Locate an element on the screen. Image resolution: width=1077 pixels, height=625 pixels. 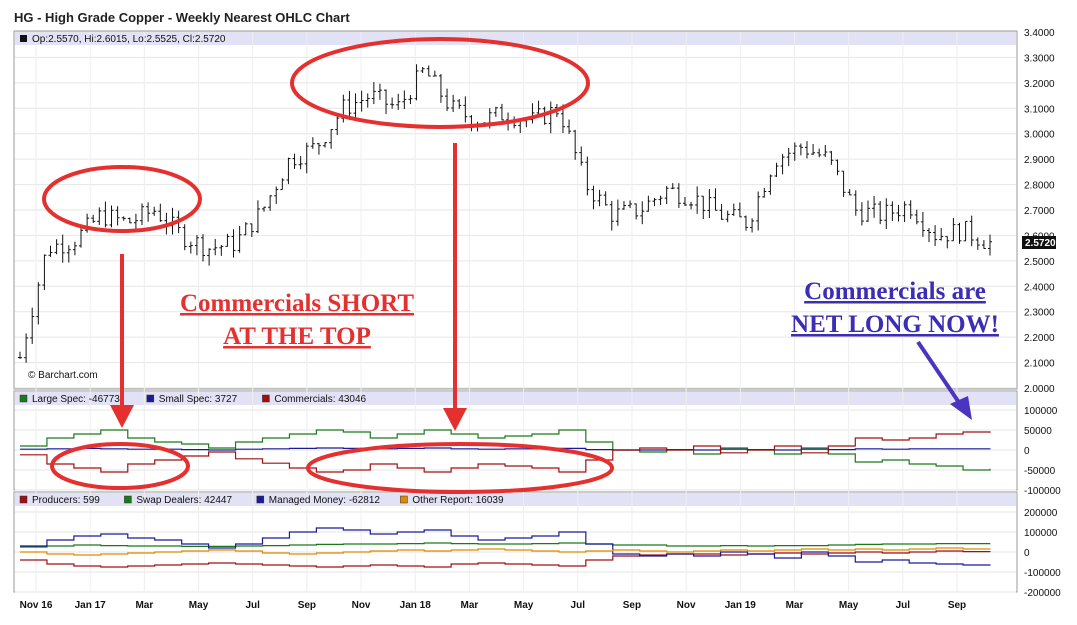
cot-y-tick: 0 is located at coordinates (1027, 451).